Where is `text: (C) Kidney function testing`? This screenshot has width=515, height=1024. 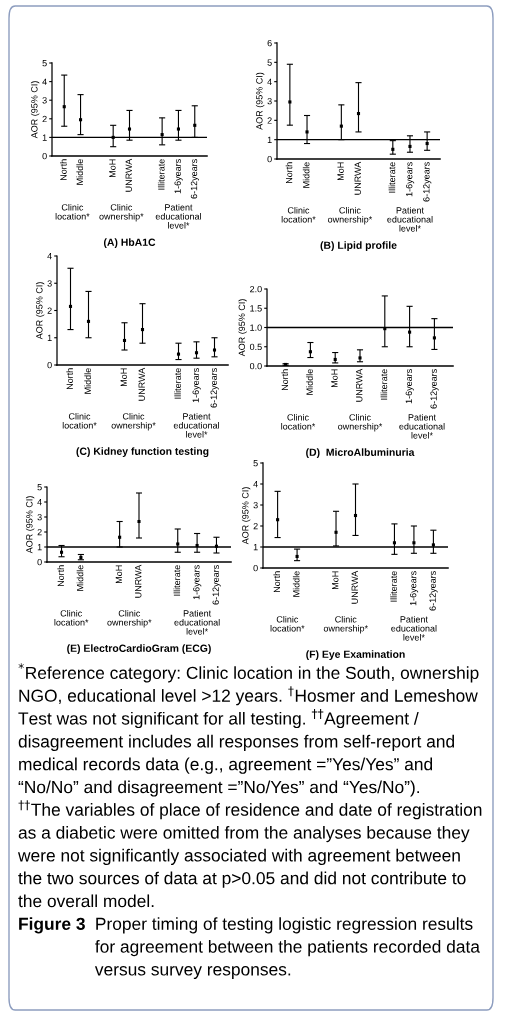 text: (C) Kidney function testing is located at coordinates (142, 452).